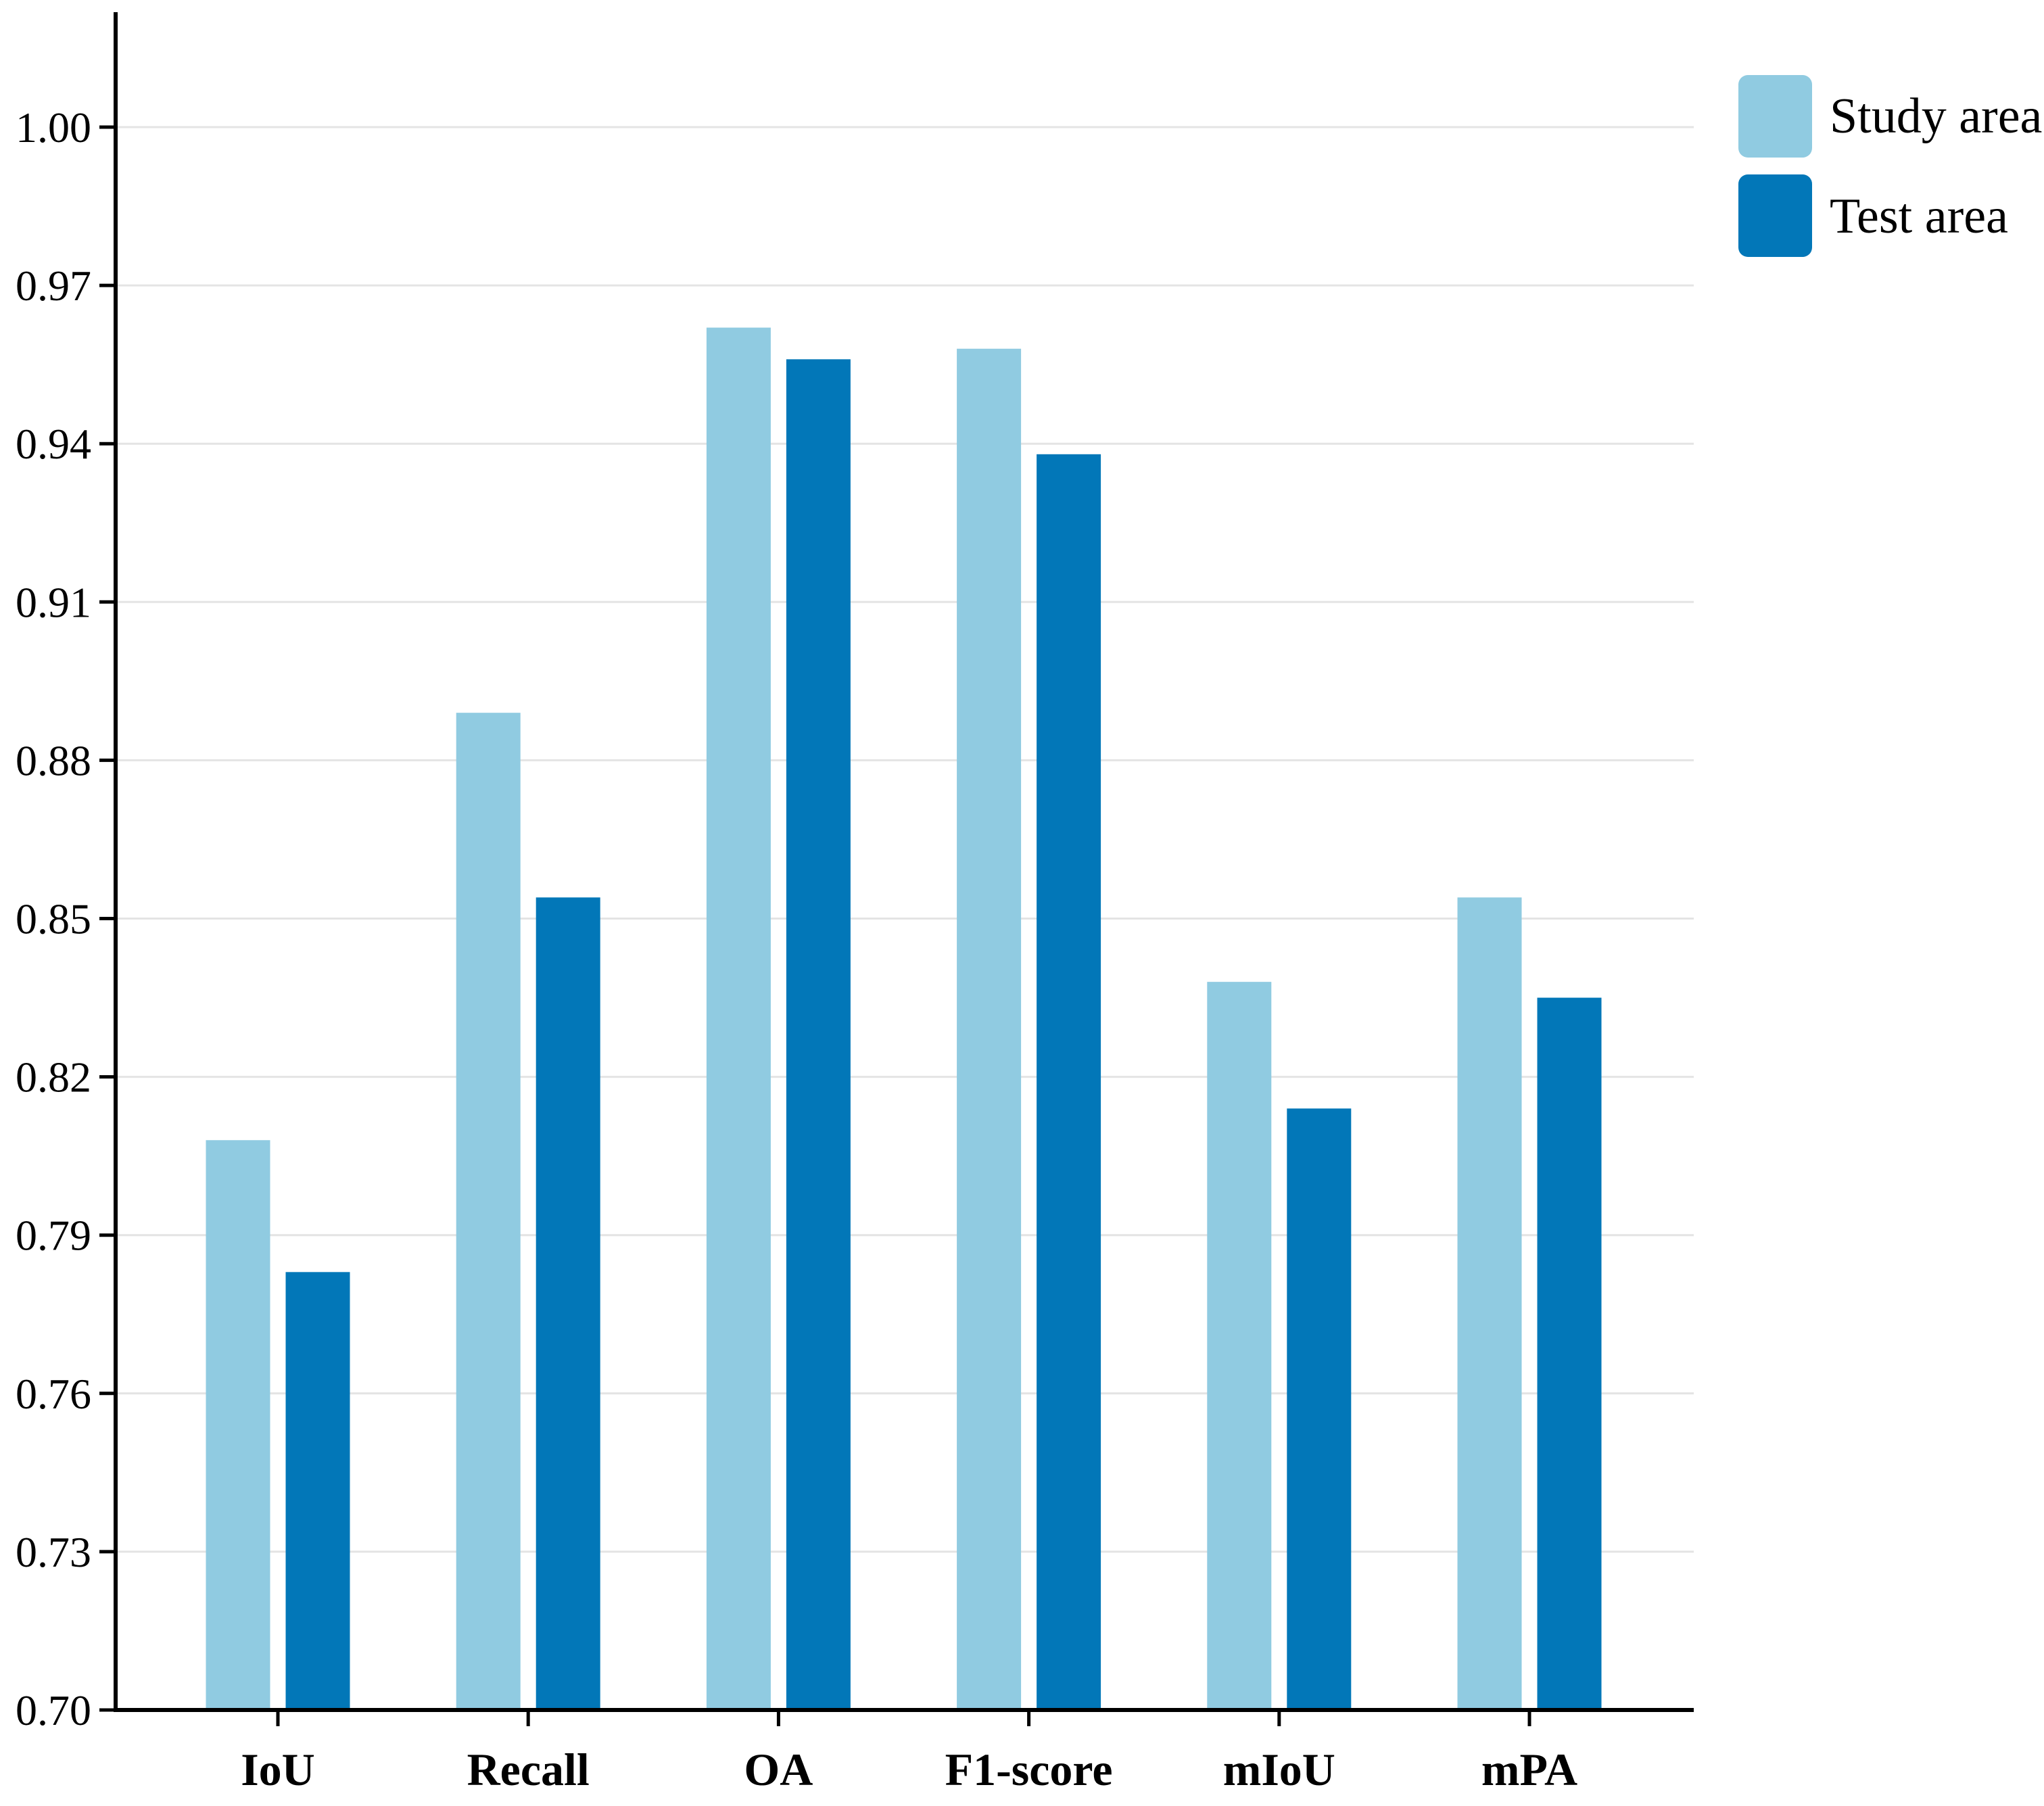 This screenshot has width=2044, height=1806. I want to click on x-category-label: IoU, so click(278, 1769).